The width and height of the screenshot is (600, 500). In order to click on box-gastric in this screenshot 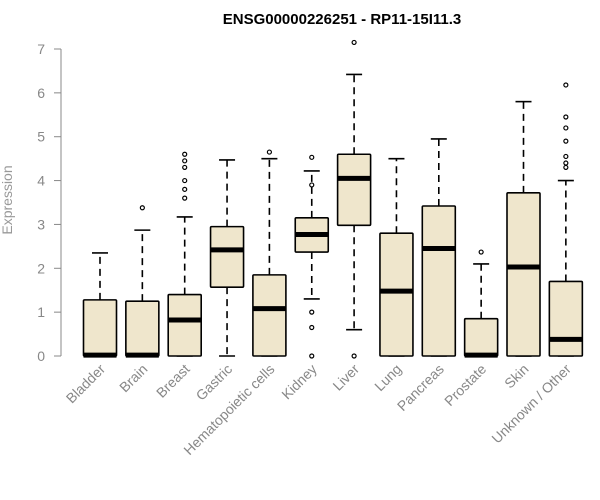, I will do `click(227, 258)`.